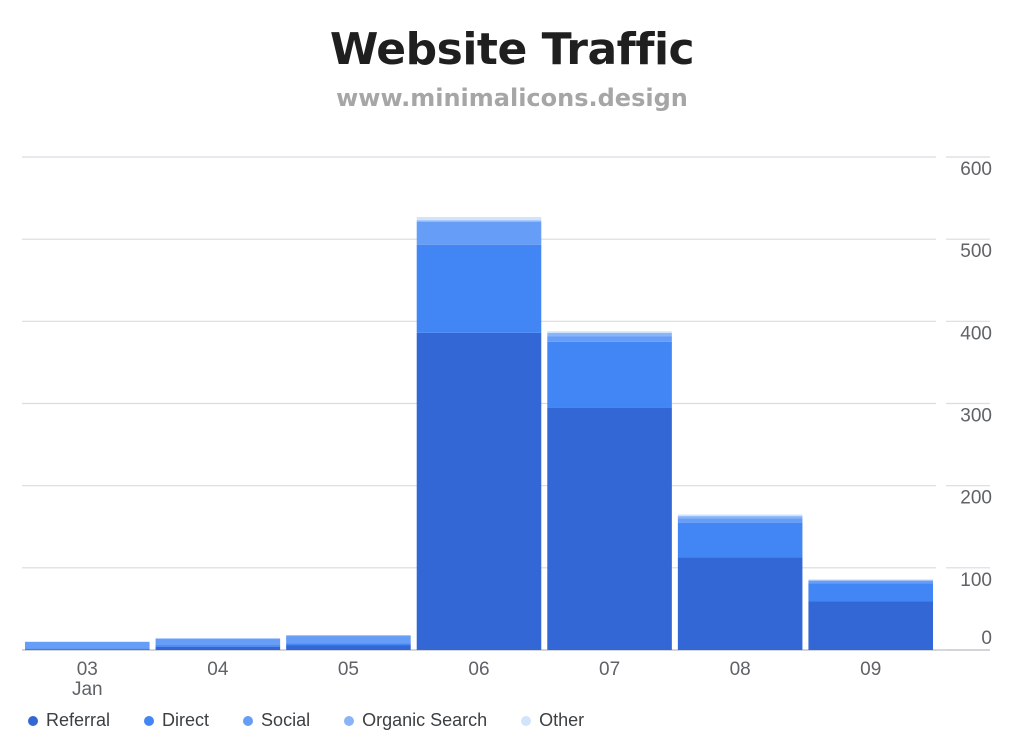  I want to click on legend-item: Organic Search, so click(415, 720).